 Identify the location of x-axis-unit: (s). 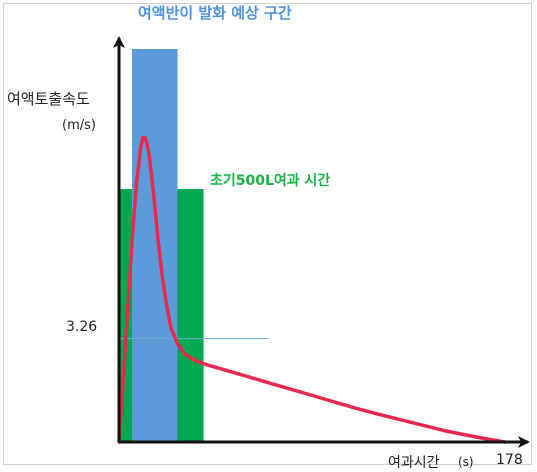
(466, 462).